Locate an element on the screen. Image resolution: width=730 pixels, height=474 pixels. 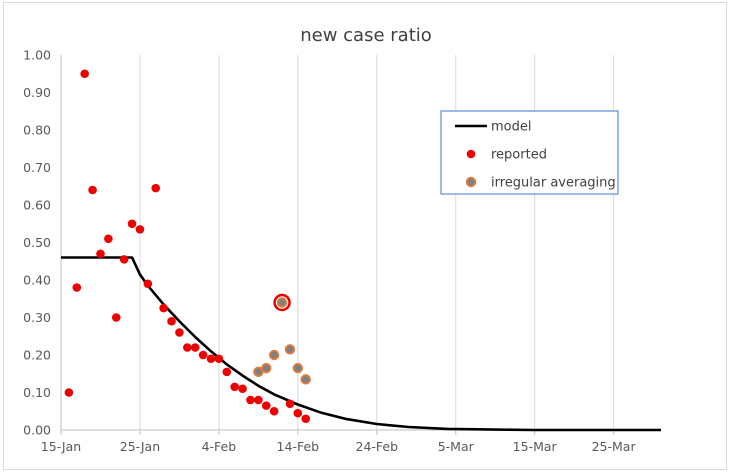
legend-label: model is located at coordinates (511, 127).